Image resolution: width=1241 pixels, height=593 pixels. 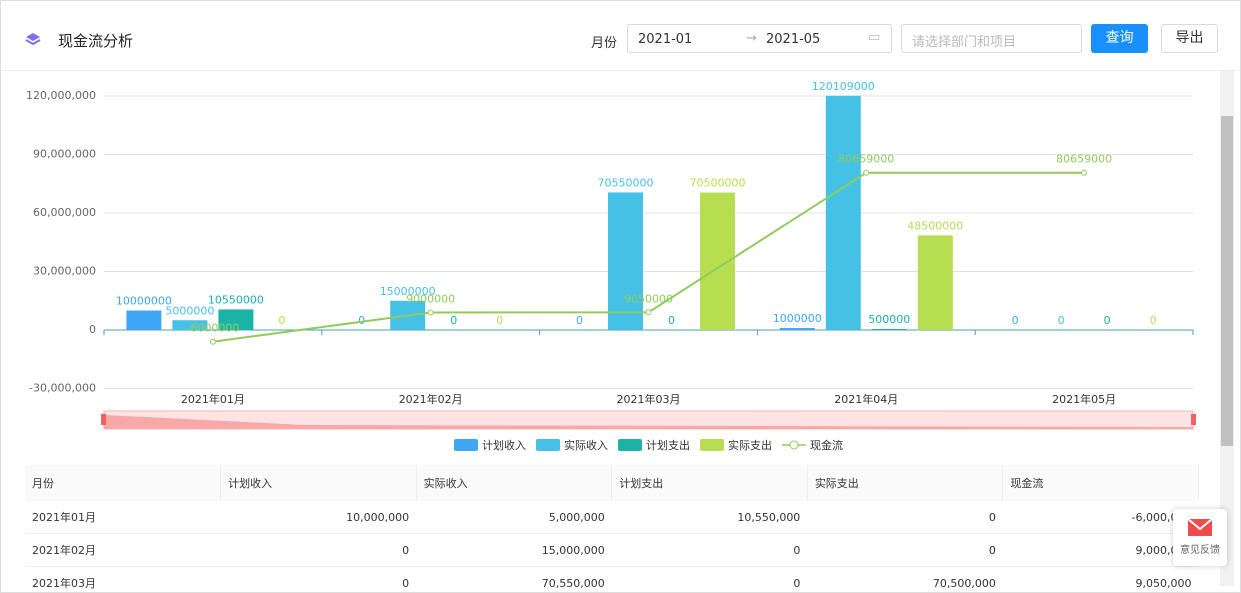 What do you see at coordinates (1119, 38) in the screenshot?
I see `query-button: 查询` at bounding box center [1119, 38].